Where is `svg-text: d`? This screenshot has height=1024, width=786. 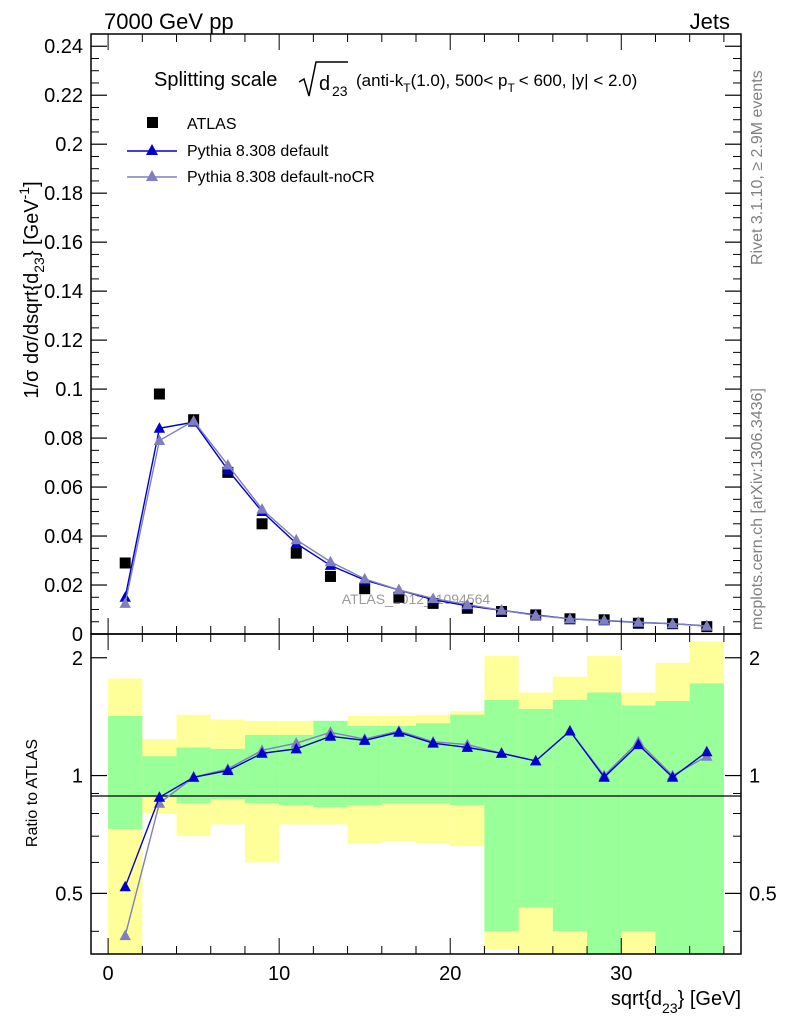 svg-text: d is located at coordinates (324, 84).